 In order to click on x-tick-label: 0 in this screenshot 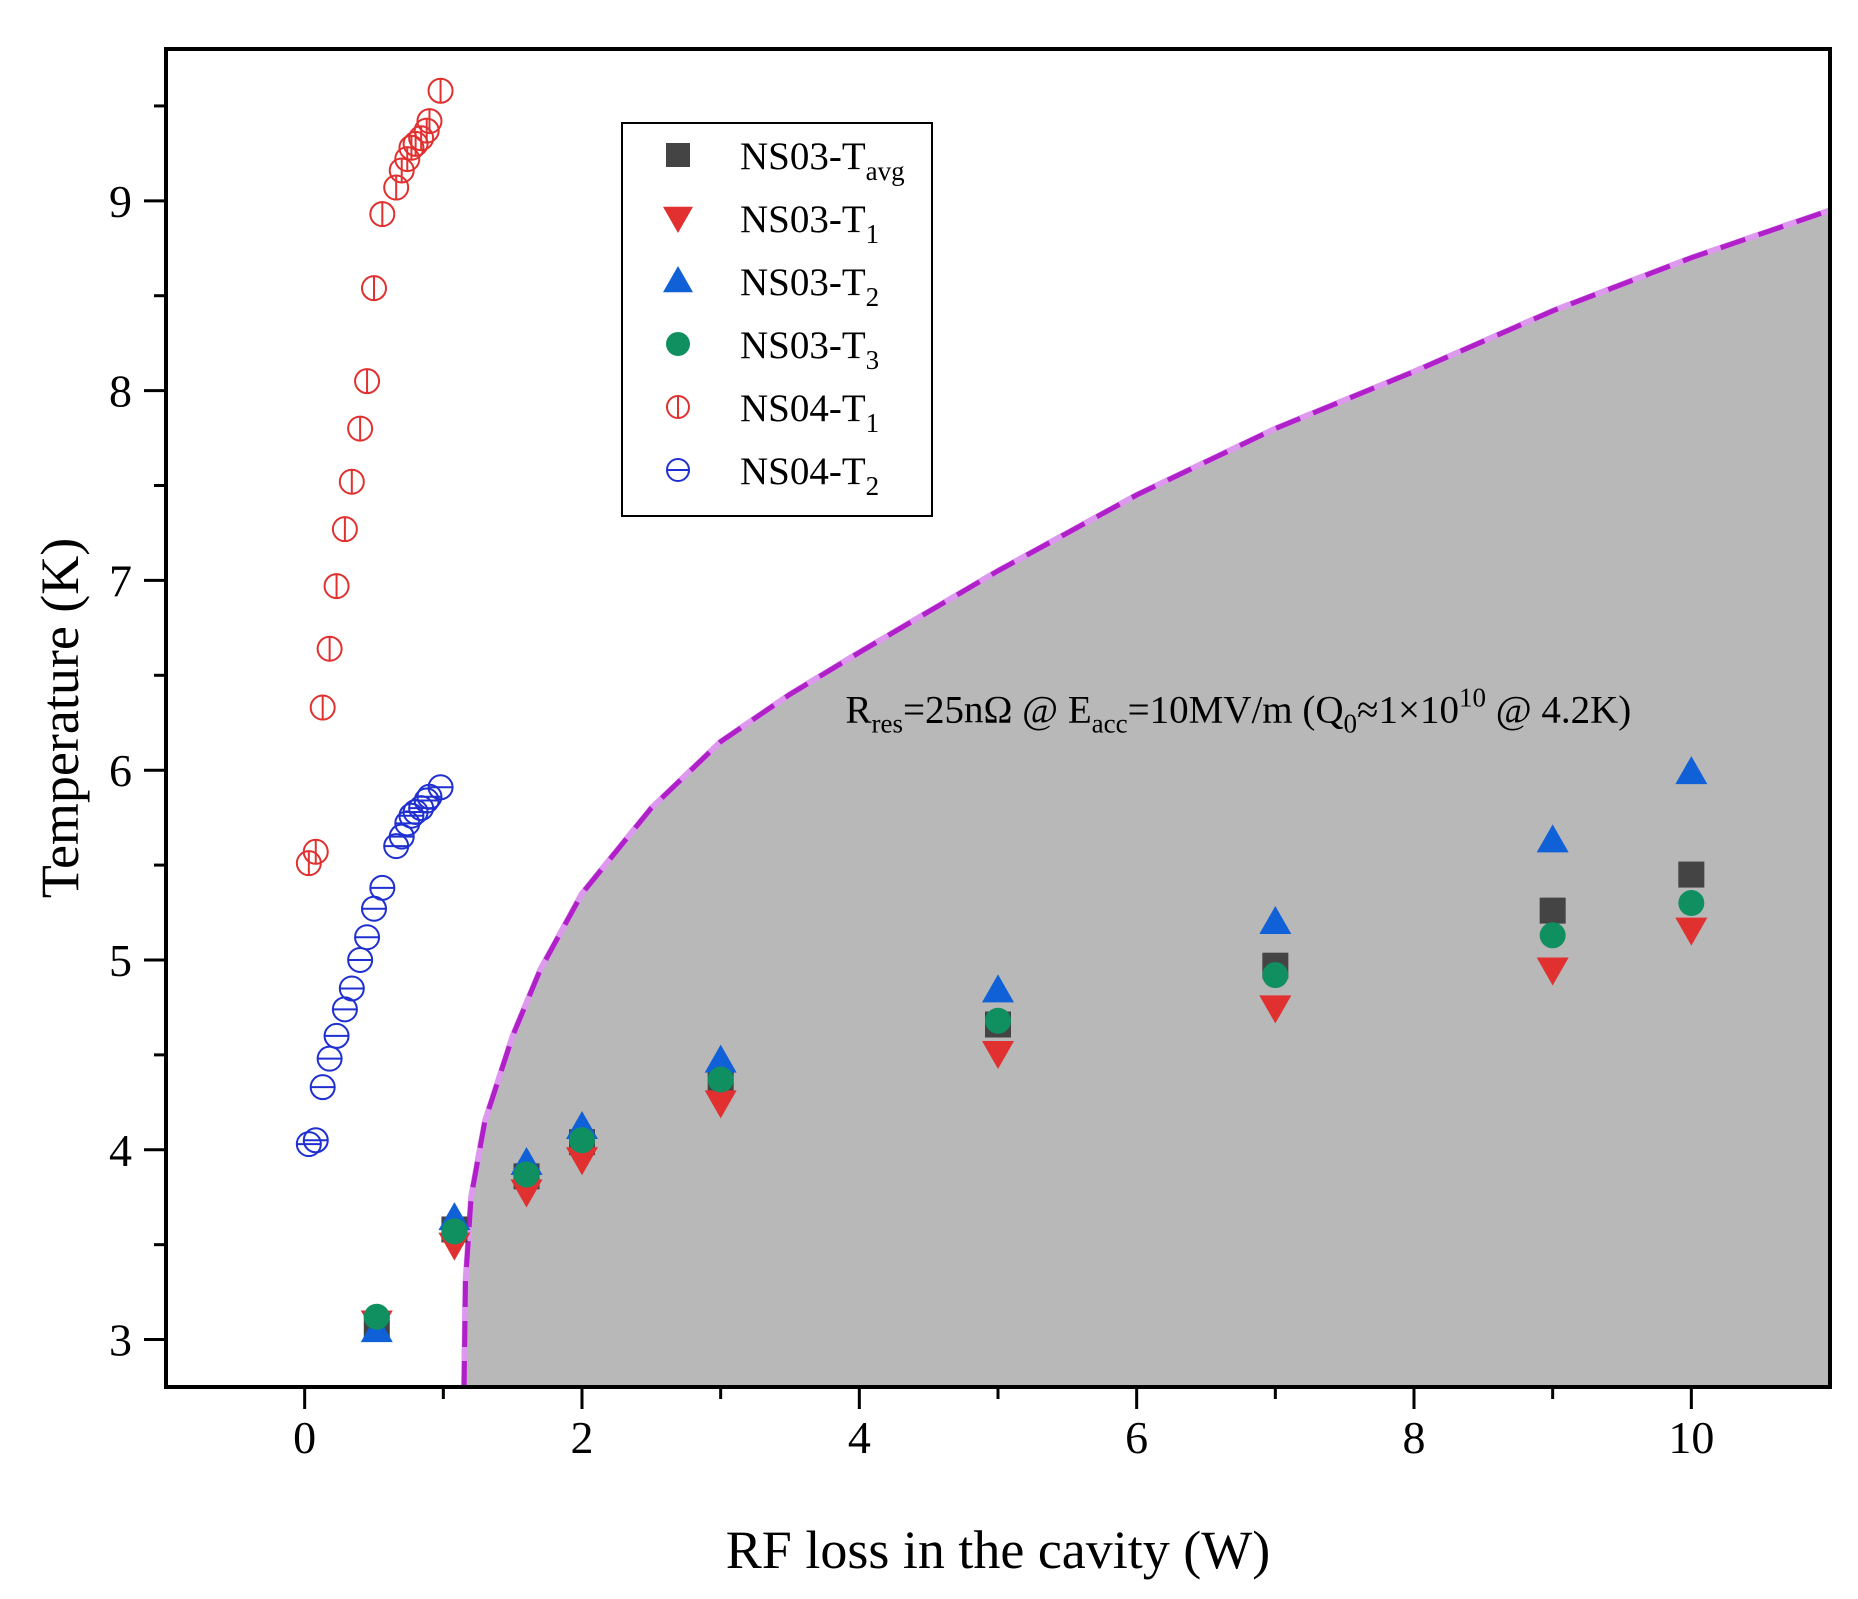, I will do `click(304, 1437)`.